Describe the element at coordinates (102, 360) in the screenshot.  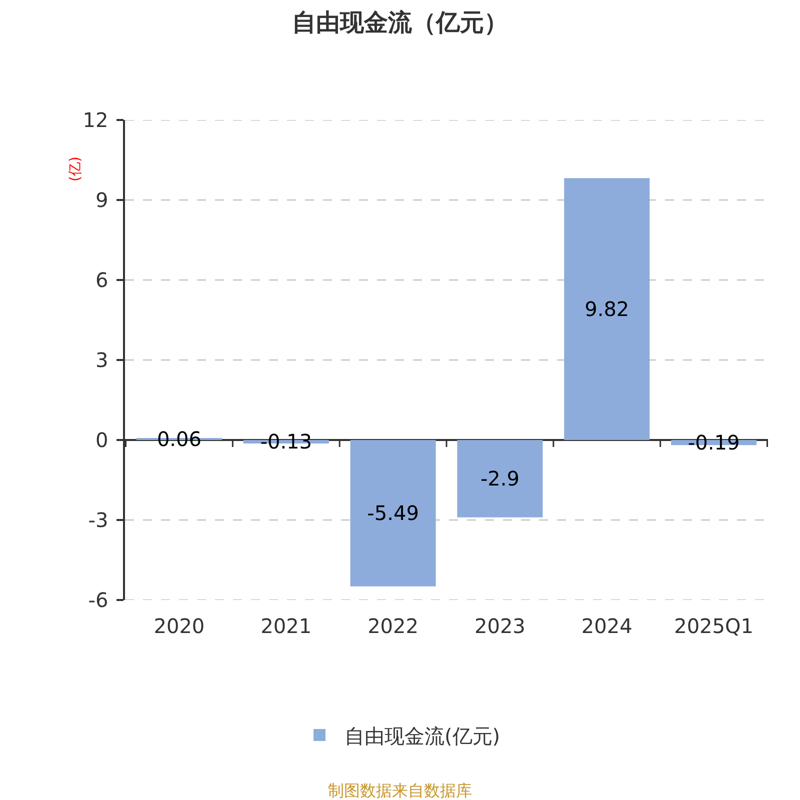
I see `y-tick-label: 3` at that location.